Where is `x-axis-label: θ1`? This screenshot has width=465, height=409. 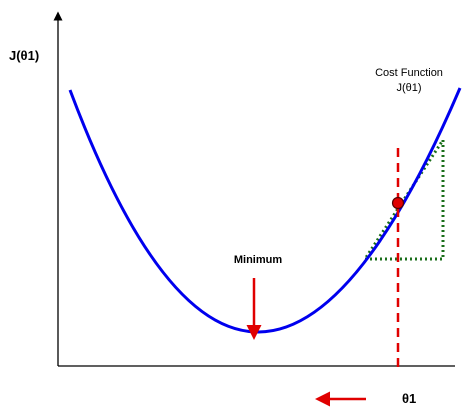 x-axis-label: θ1 is located at coordinates (409, 398).